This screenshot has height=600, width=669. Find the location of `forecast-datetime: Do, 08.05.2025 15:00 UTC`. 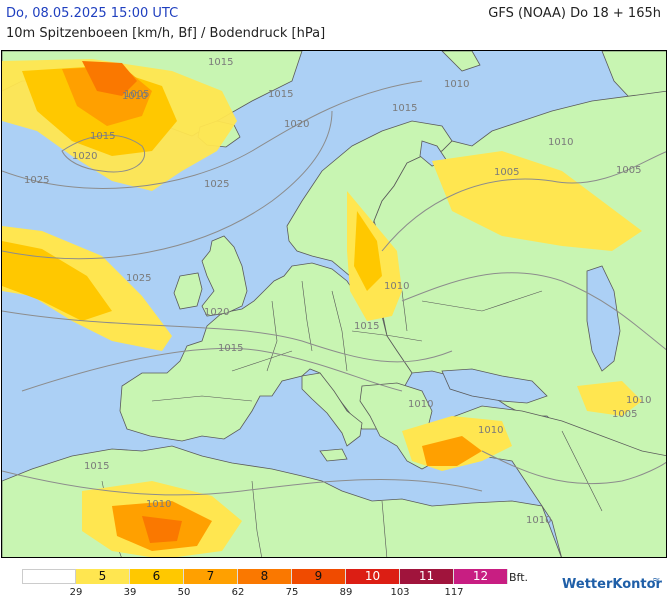

forecast-datetime: Do, 08.05.2025 15:00 UTC is located at coordinates (92, 13).